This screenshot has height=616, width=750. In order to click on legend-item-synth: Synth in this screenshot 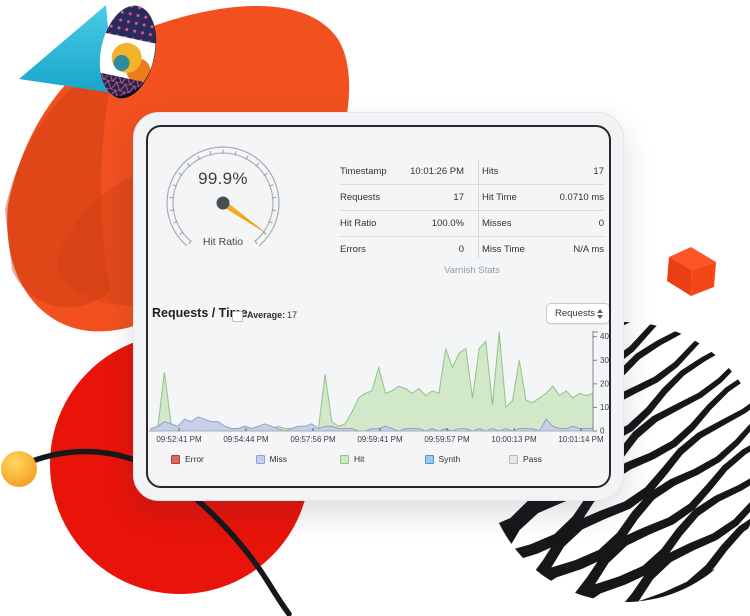, I will do `click(442, 459)`.